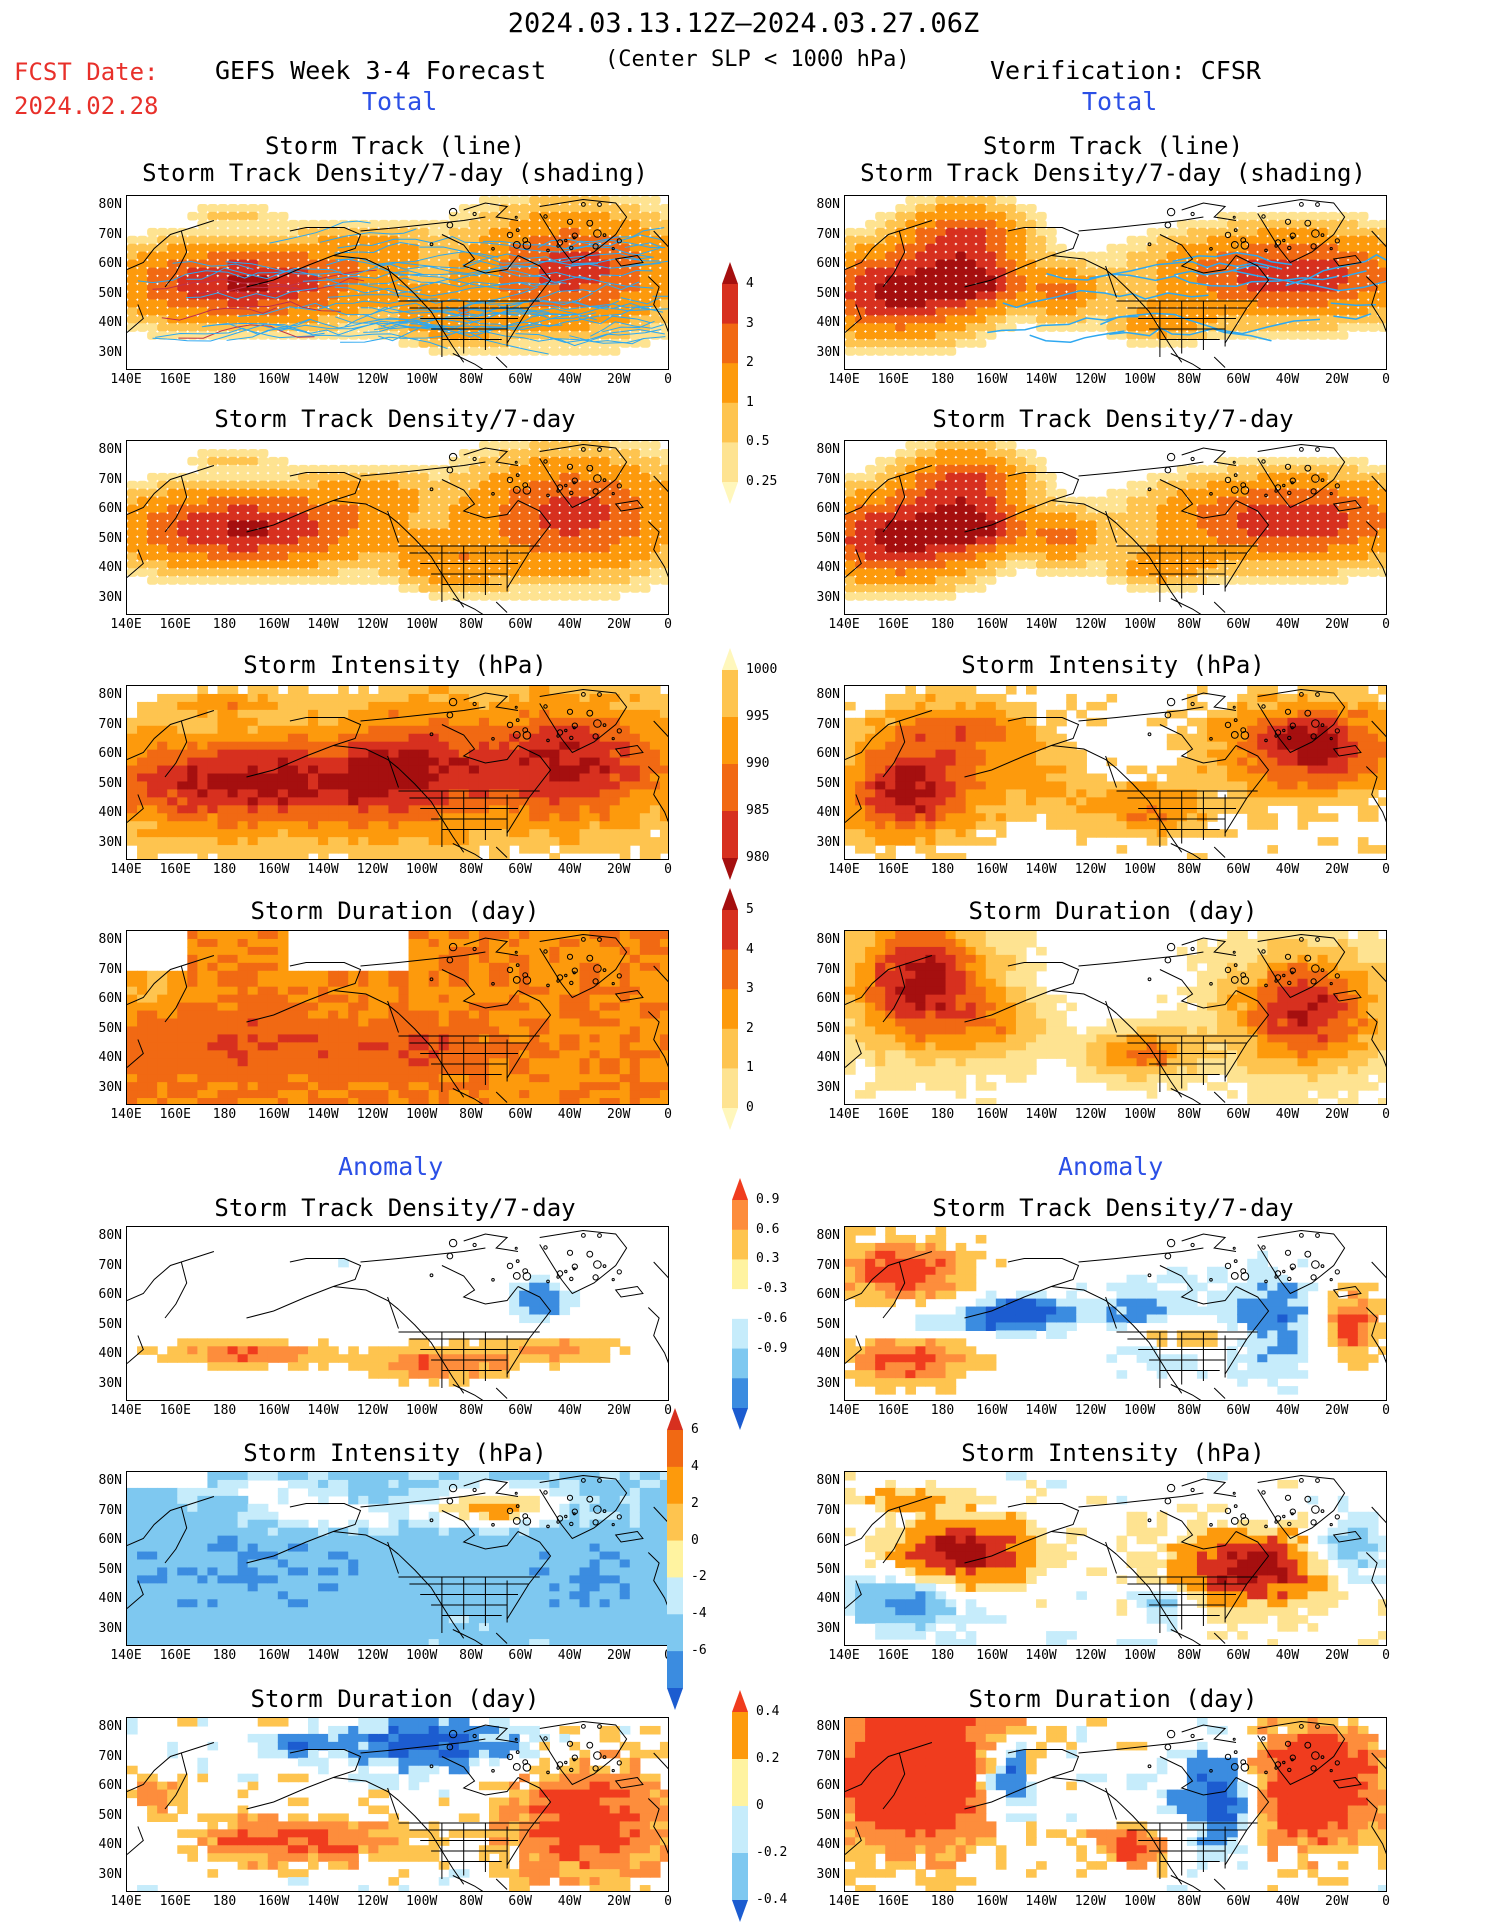 This screenshot has width=1487, height=1925. What do you see at coordinates (110, 1598) in the screenshot?
I see `lat-tick-label: 40N` at bounding box center [110, 1598].